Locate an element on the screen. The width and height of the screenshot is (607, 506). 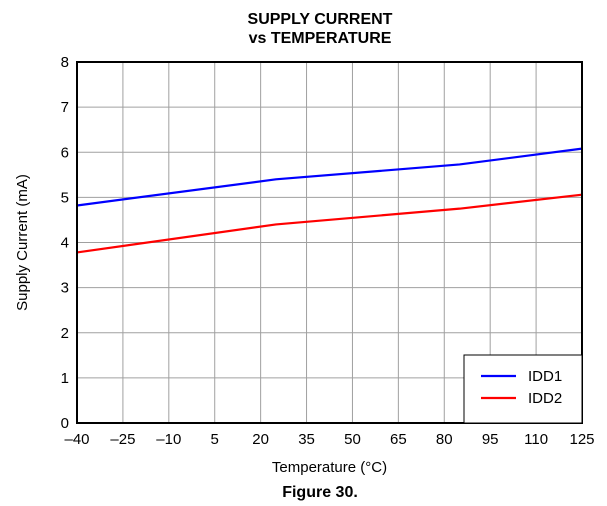
y-tick-label: 2 is located at coordinates (65, 333).